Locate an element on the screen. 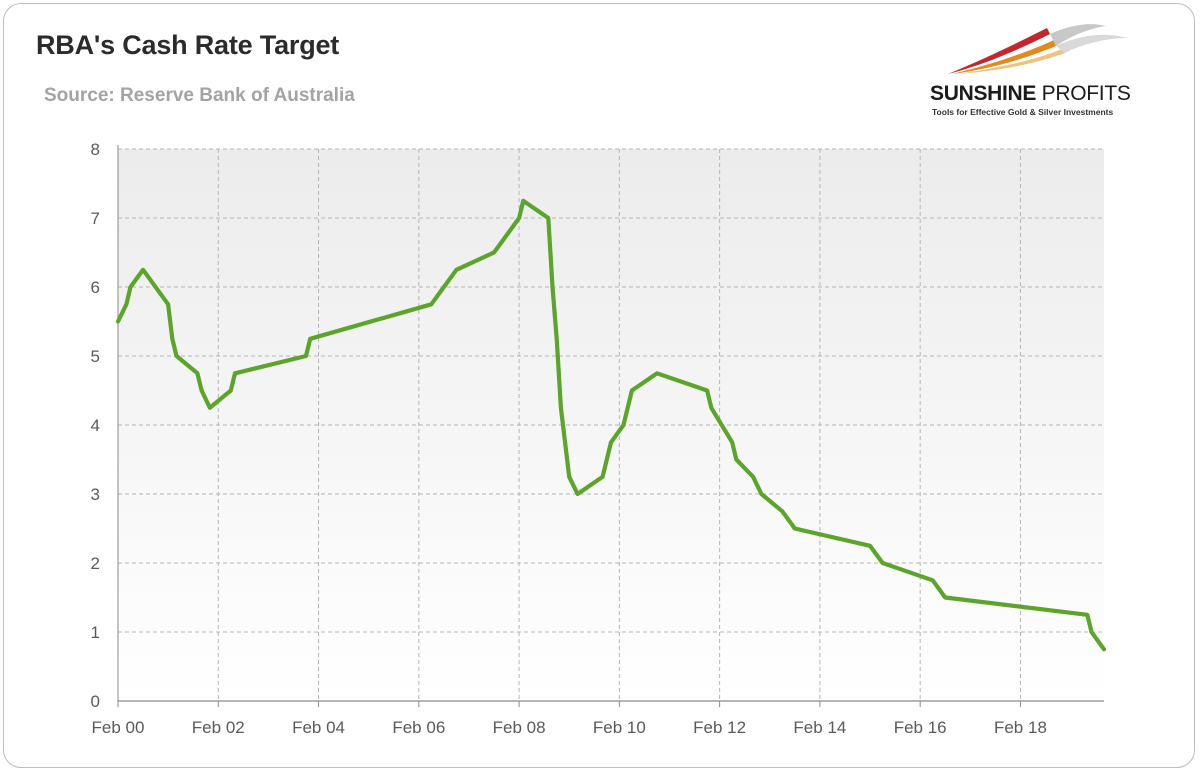  x-tick-label: Feb 16 is located at coordinates (920, 727).